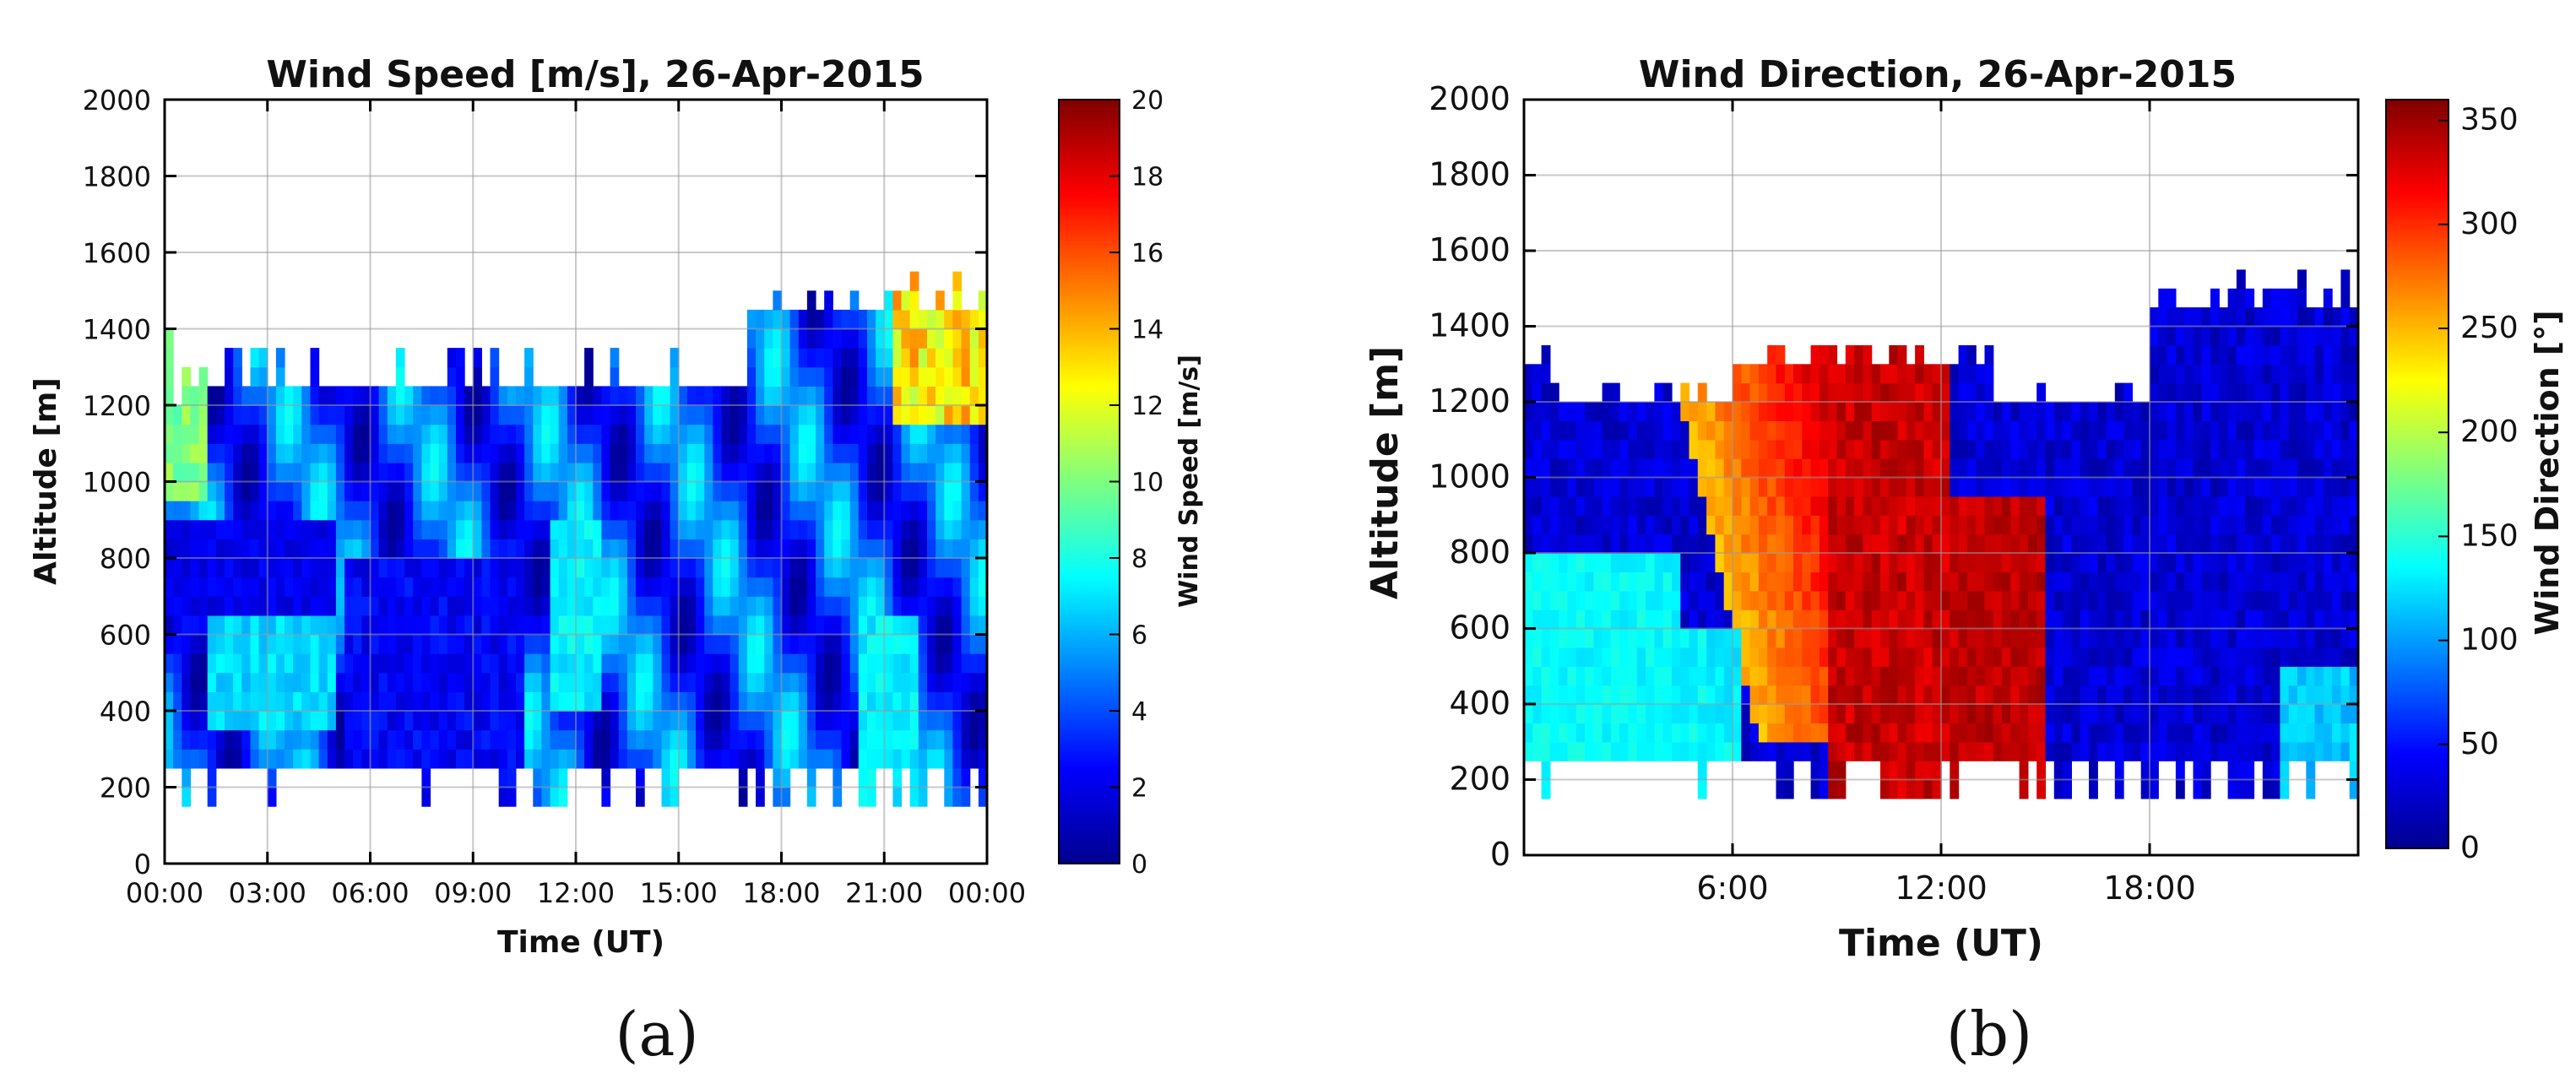  Describe the element at coordinates (1139, 789) in the screenshot. I see `colorbar-tick-label: 2` at that location.